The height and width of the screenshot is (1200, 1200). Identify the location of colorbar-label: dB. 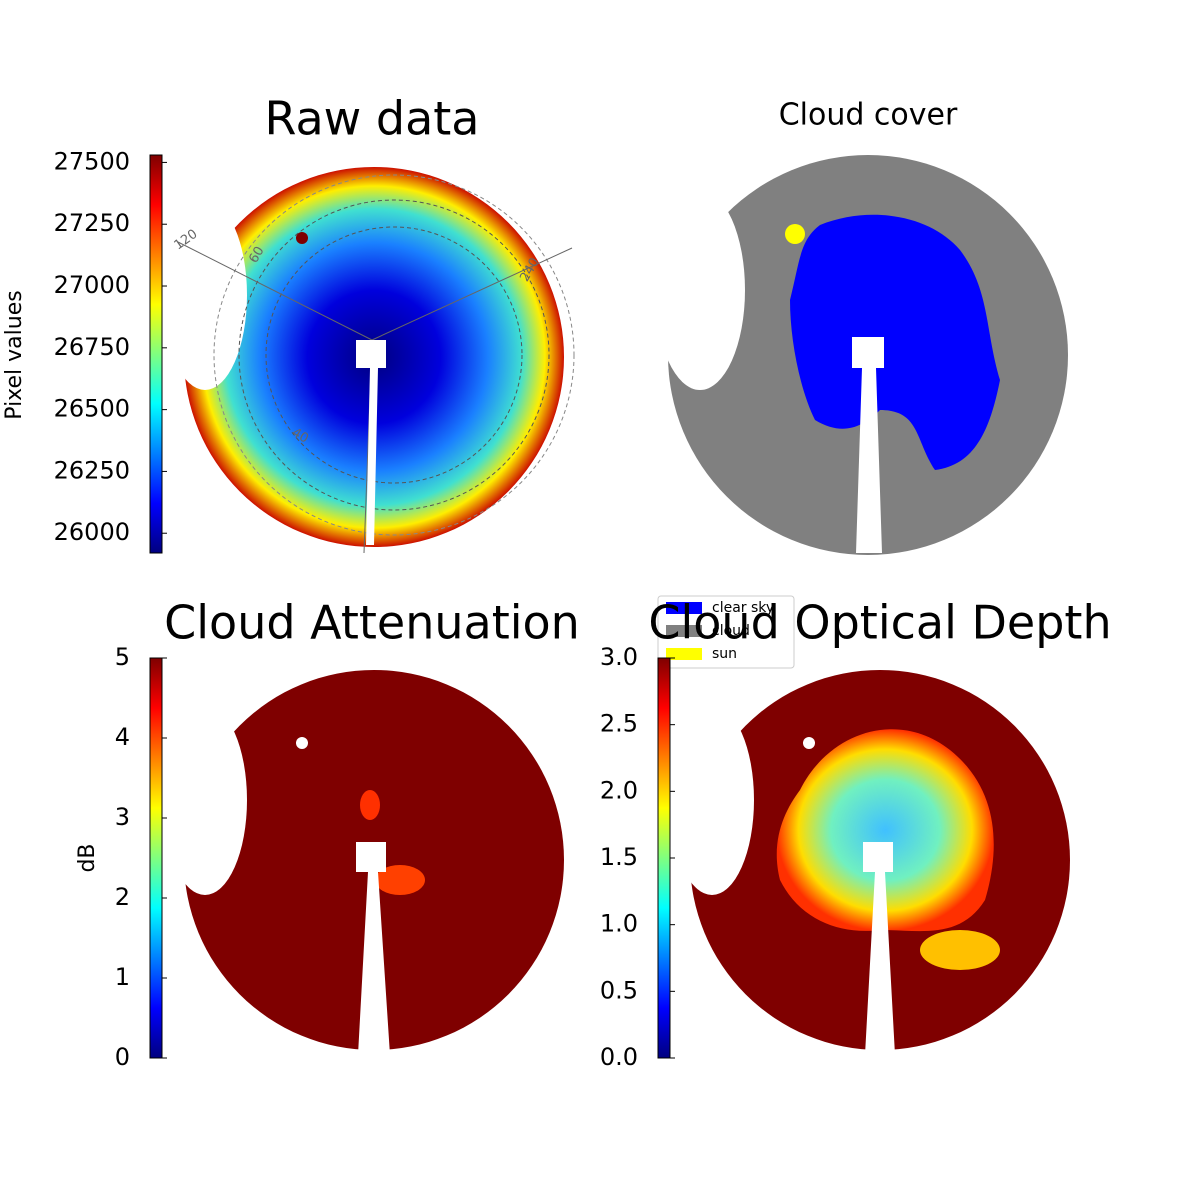
(87, 857).